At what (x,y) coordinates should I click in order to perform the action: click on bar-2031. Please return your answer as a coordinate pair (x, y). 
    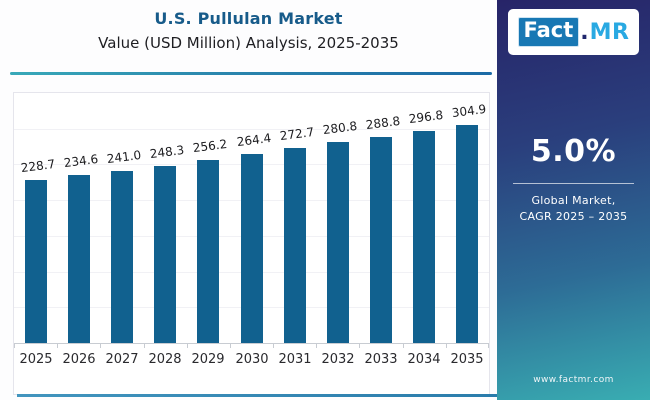
    Looking at the image, I should click on (295, 245).